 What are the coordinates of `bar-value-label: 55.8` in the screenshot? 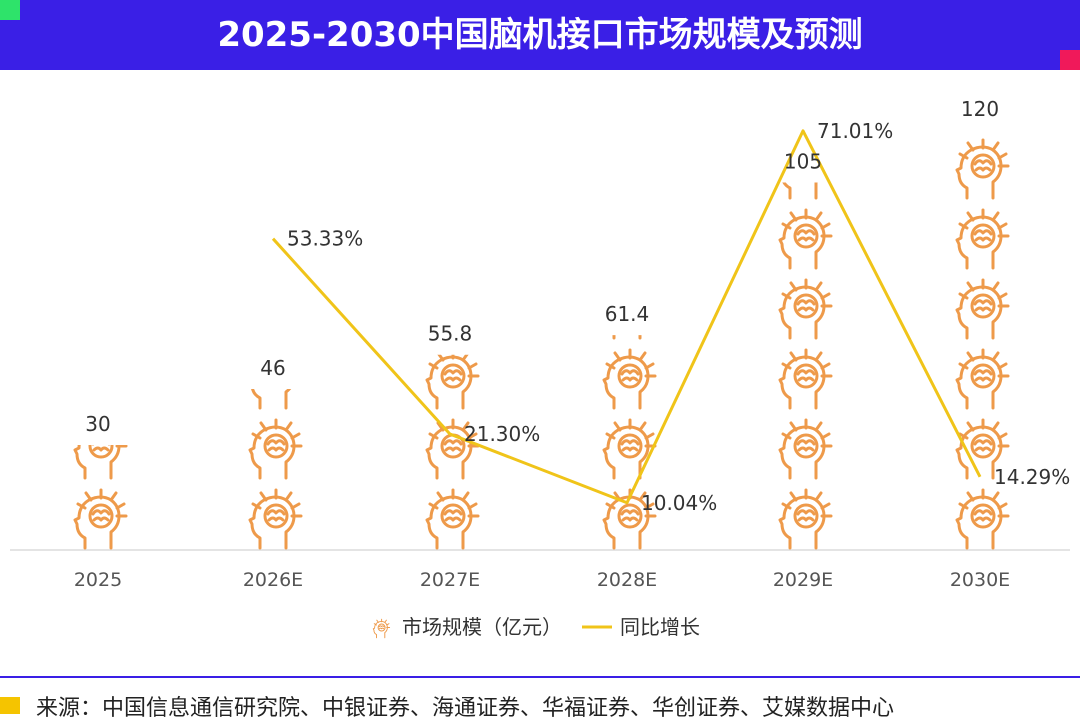 It's located at (450, 334).